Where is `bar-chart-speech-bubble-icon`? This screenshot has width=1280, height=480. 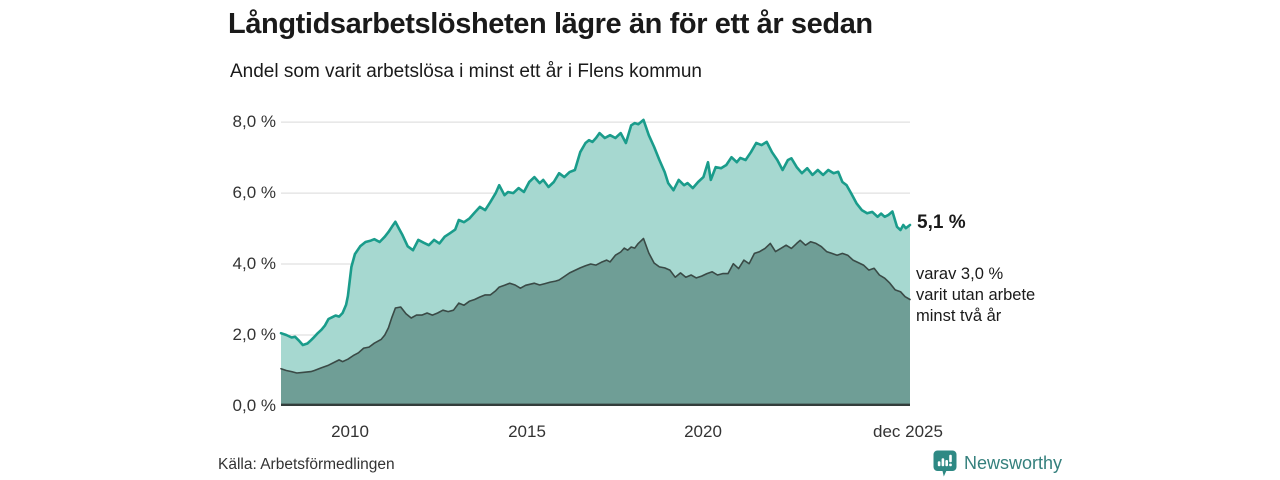
bar-chart-speech-bubble-icon is located at coordinates (945, 463).